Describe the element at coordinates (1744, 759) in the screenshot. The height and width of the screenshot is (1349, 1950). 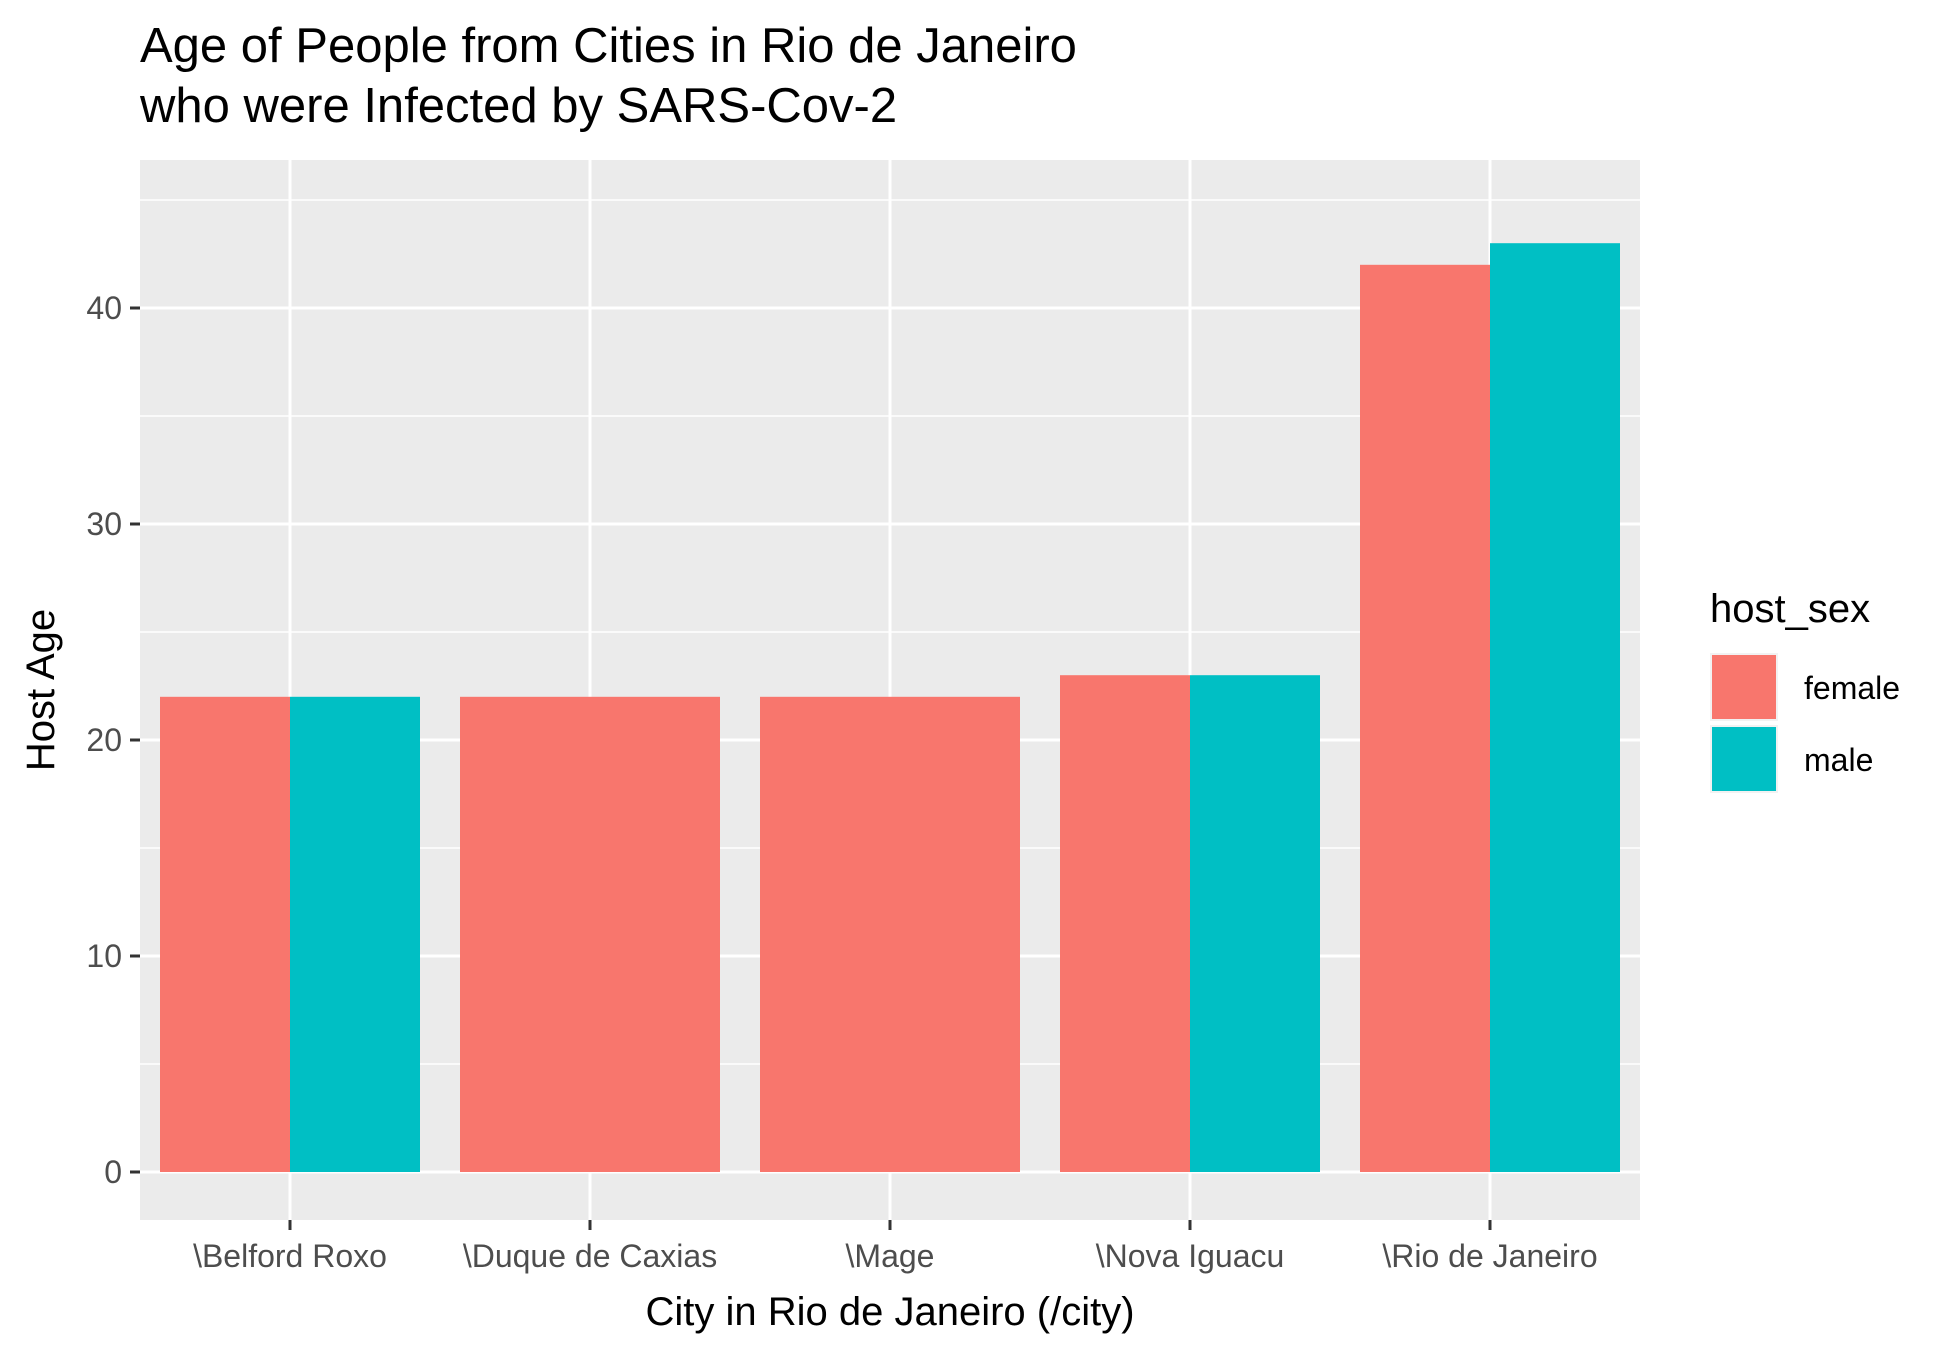
I see `legend-swatch-male` at that location.